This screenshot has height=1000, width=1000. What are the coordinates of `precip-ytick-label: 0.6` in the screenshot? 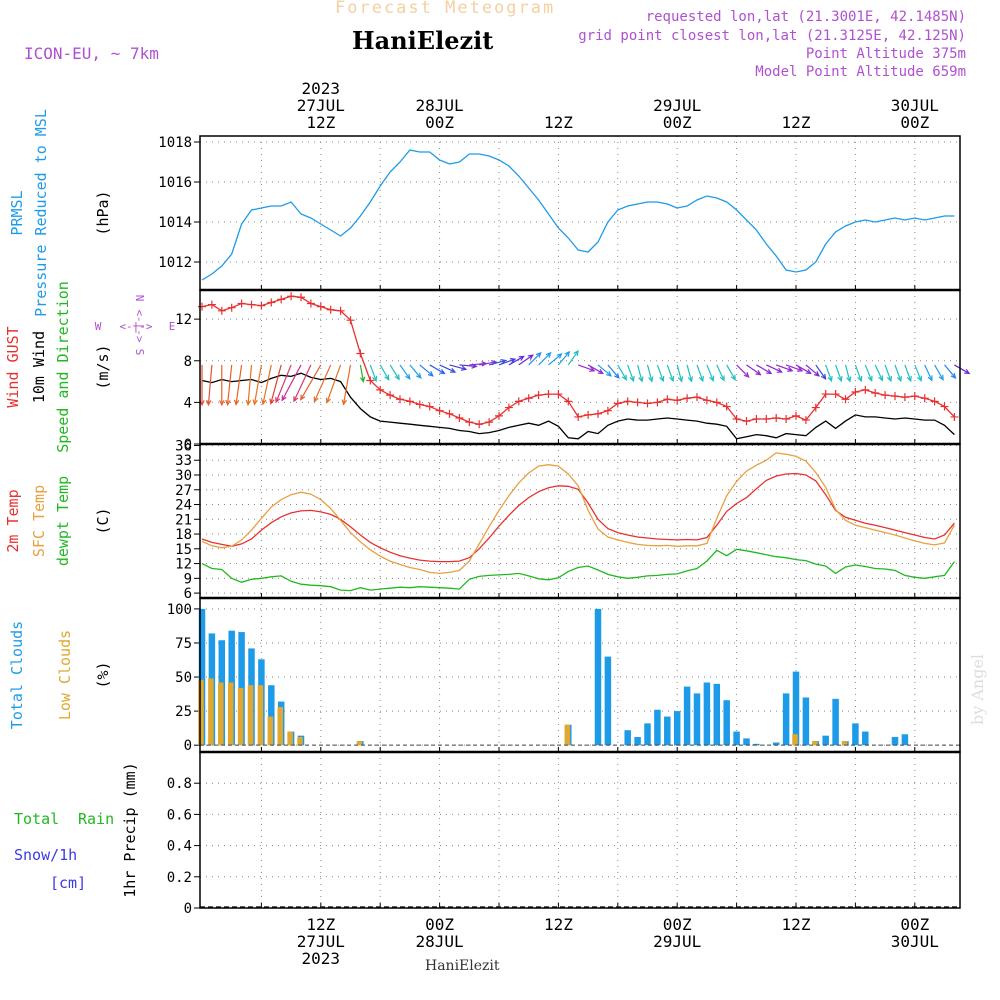 It's located at (179, 815).